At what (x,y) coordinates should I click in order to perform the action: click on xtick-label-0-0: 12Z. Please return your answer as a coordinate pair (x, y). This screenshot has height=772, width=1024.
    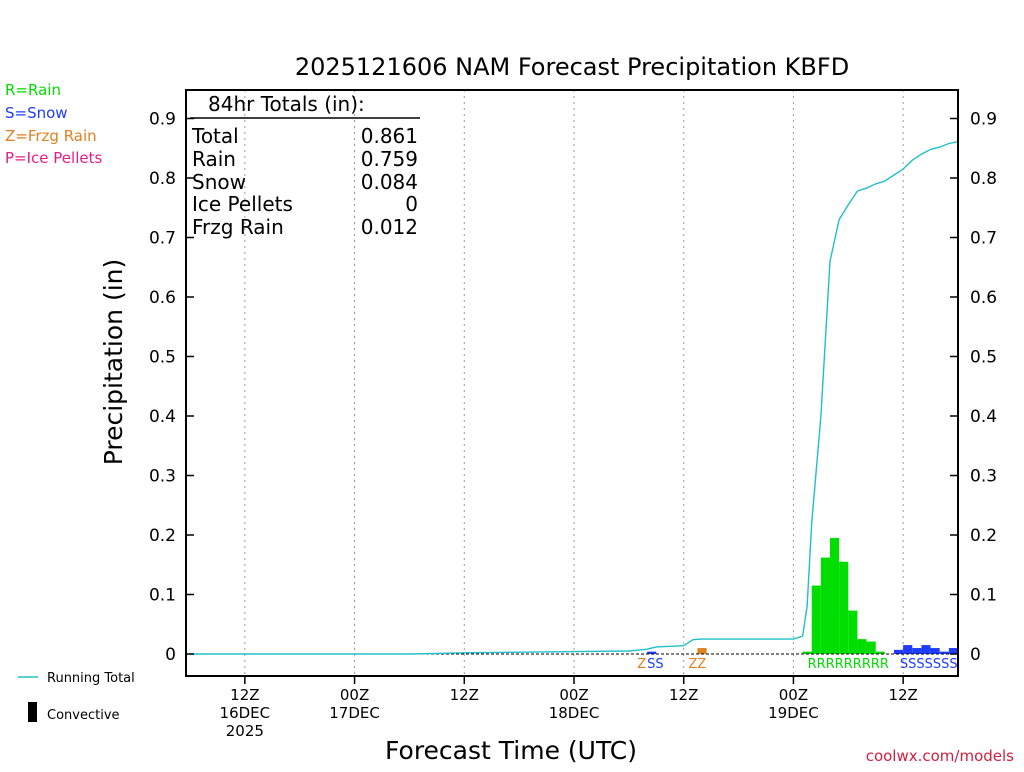
    Looking at the image, I should click on (244, 695).